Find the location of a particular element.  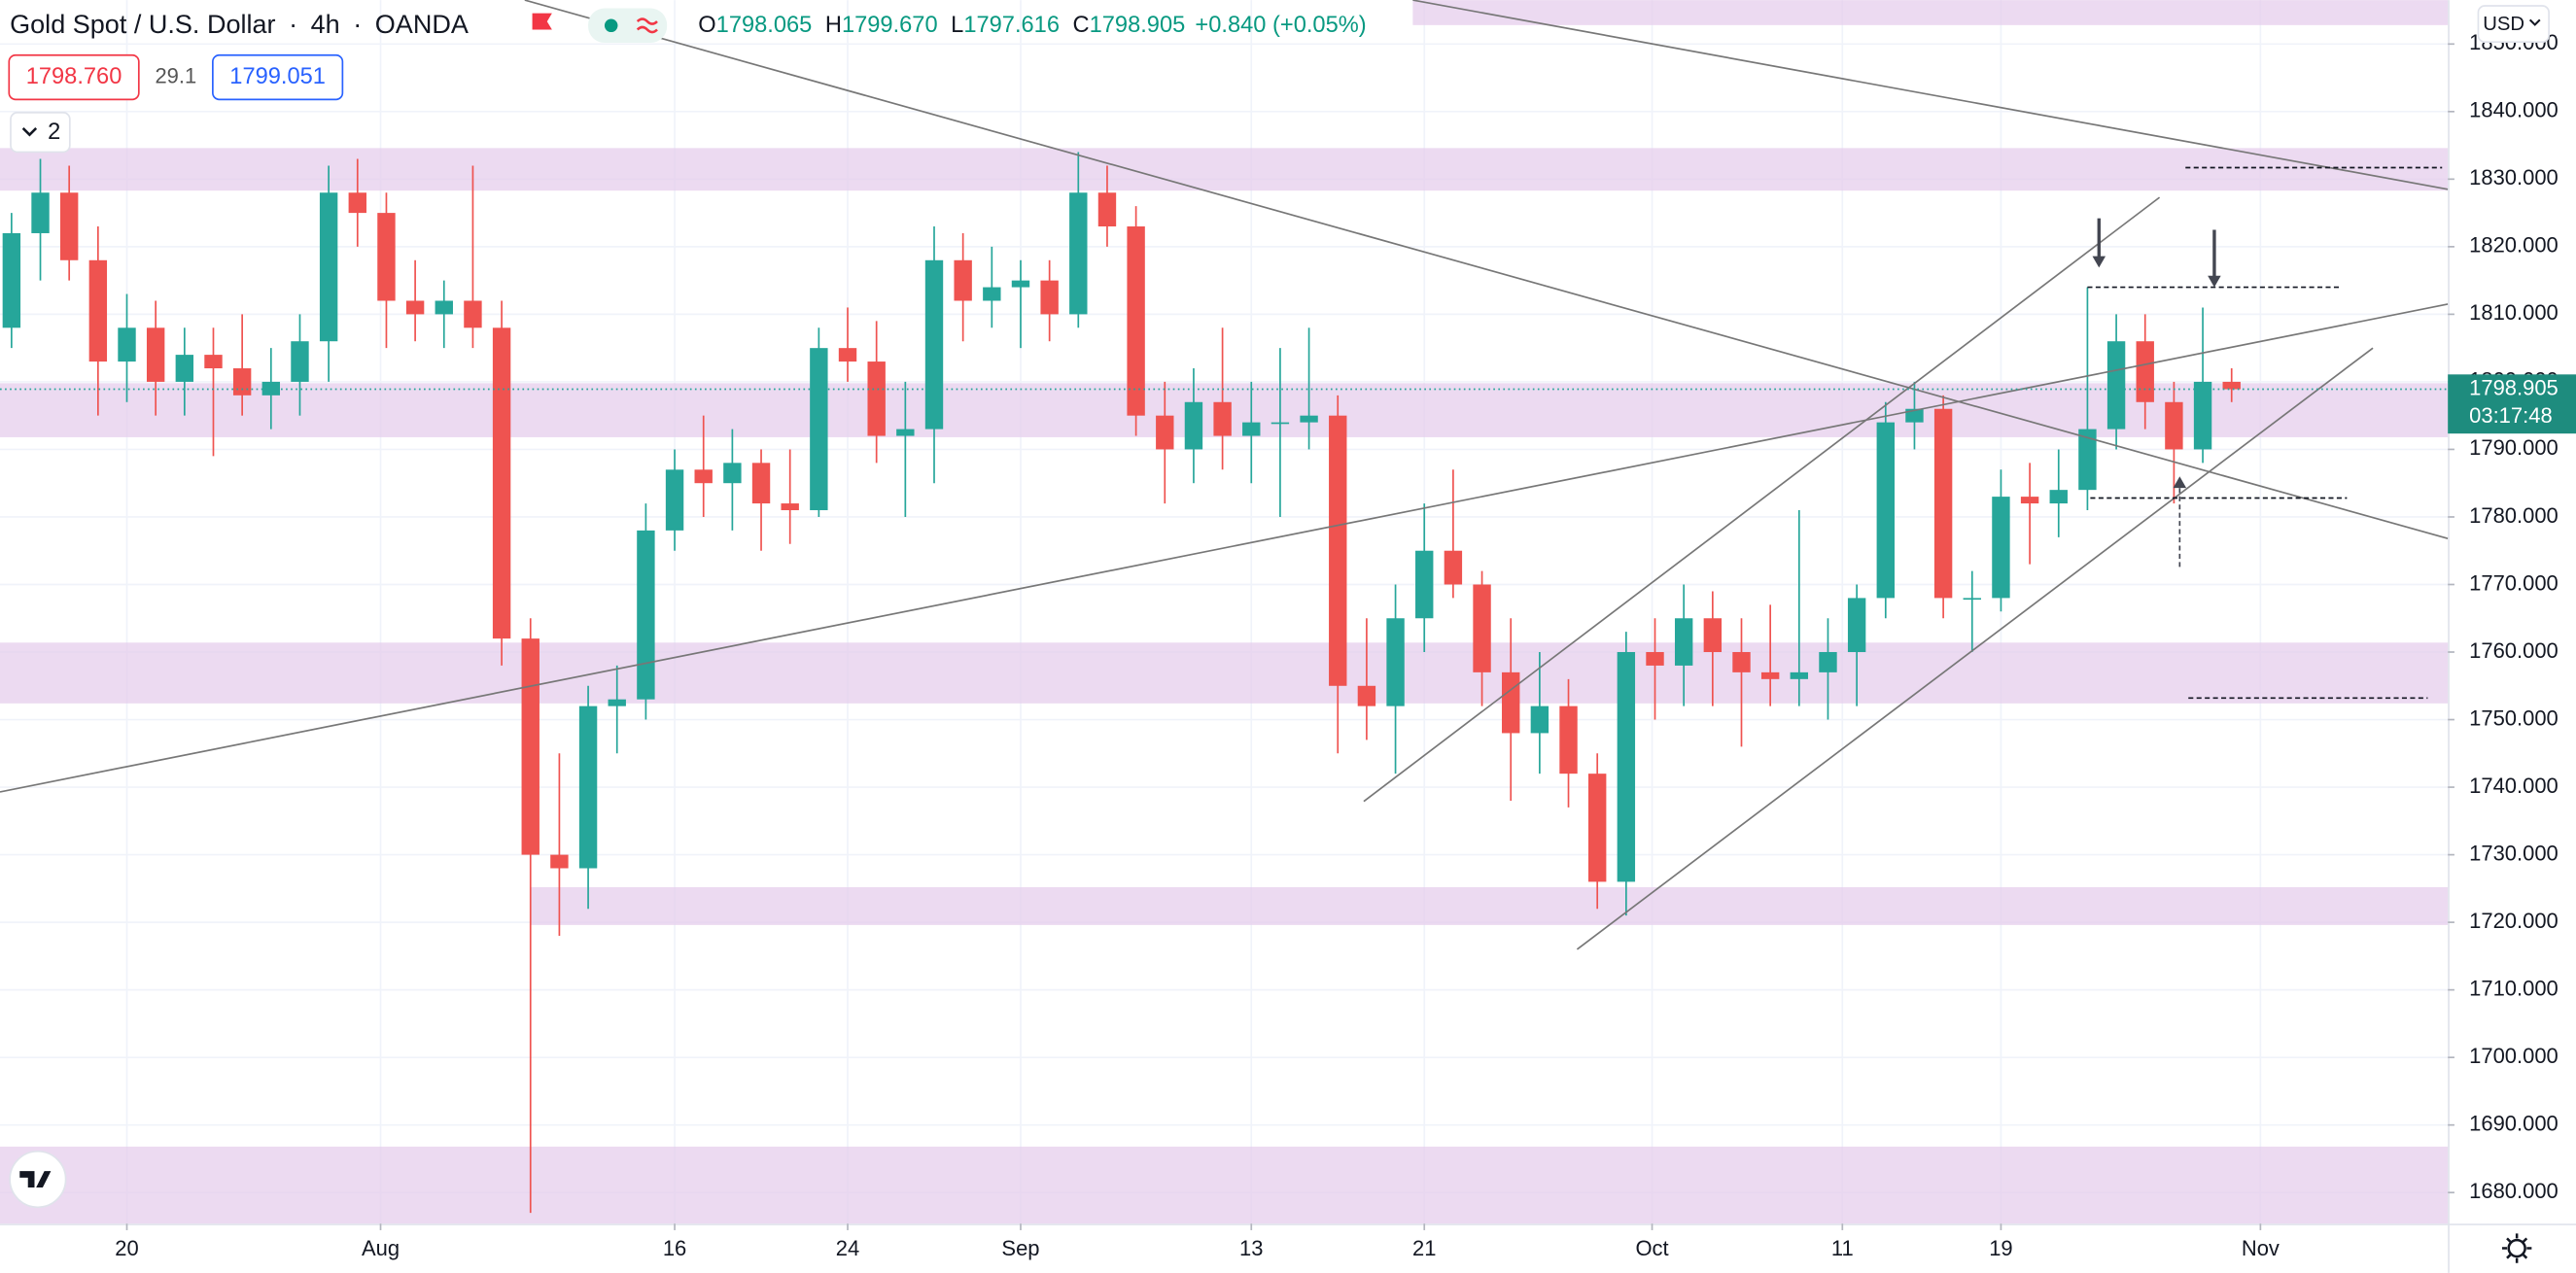

flag-icon is located at coordinates (542, 22).